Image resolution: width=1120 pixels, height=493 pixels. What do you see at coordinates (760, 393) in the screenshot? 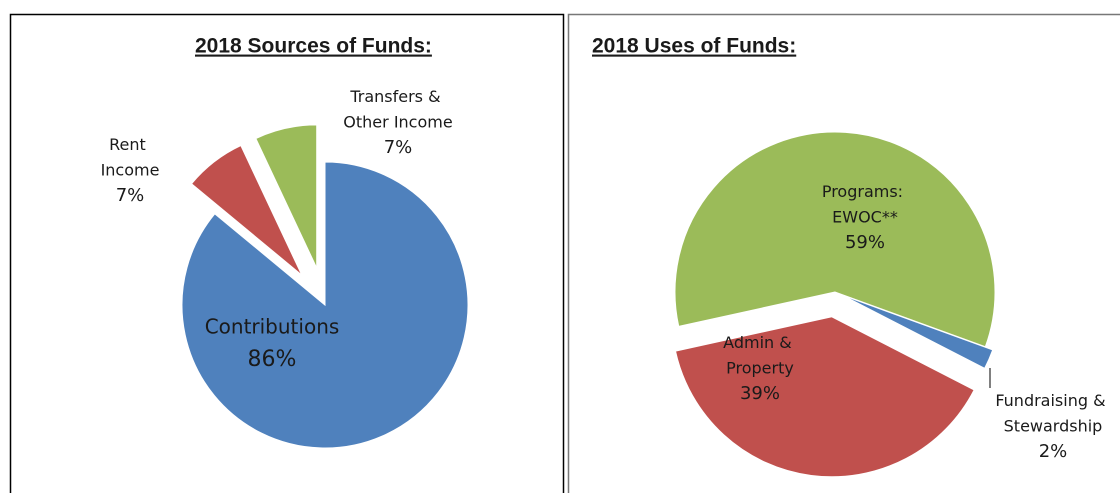
I see `value-label: 39%` at bounding box center [760, 393].